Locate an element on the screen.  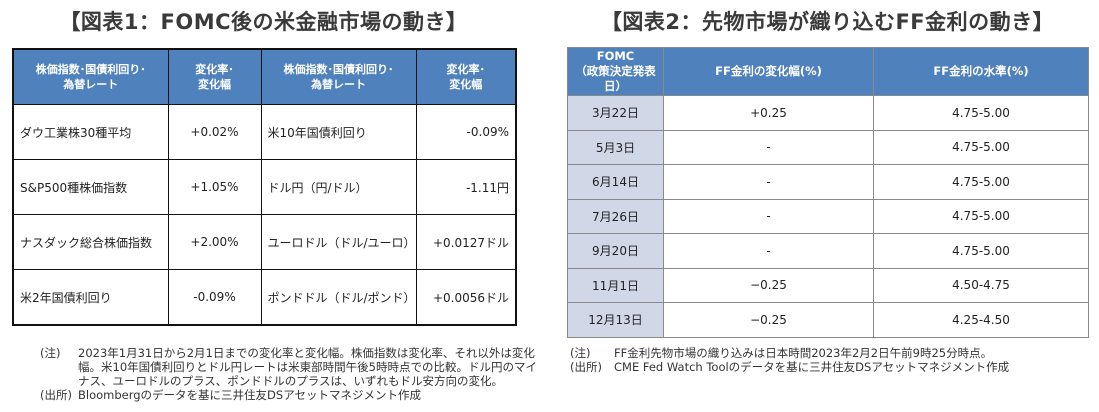
fomc-date-cell: 11月1日 is located at coordinates (615, 285).